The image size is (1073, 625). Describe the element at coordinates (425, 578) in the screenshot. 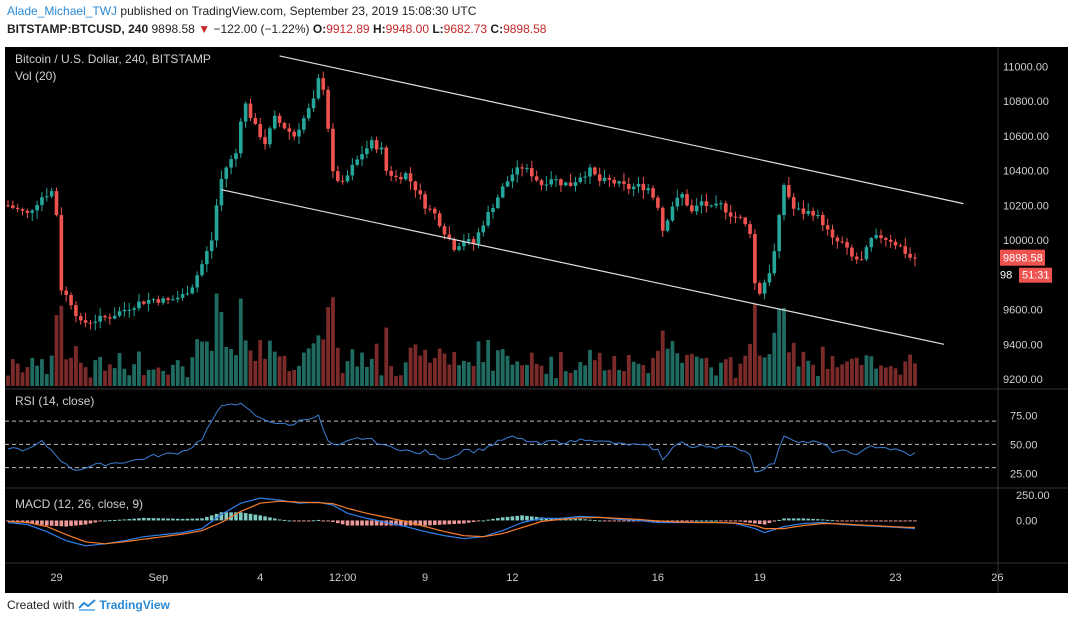

I see `time-tick-label: 9` at that location.